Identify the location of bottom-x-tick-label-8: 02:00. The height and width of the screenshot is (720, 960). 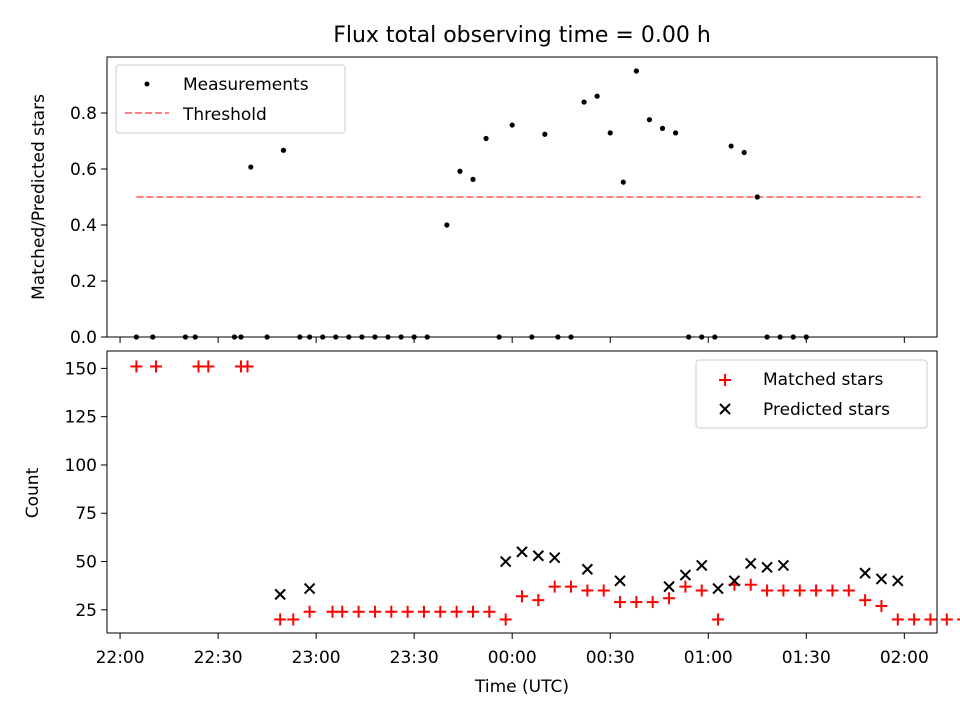
(904, 658).